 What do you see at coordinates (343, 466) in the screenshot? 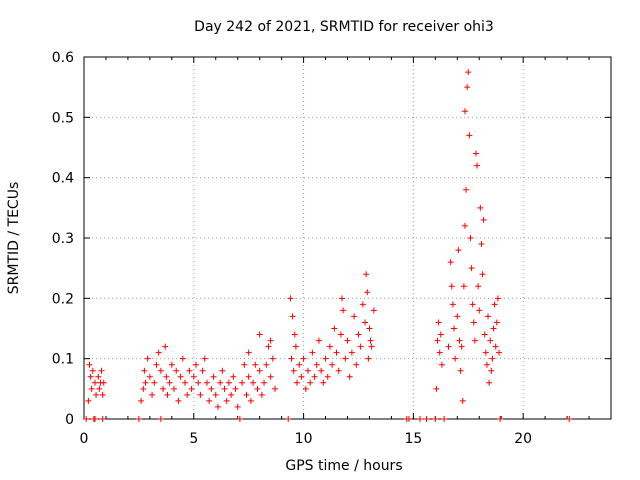
I see `x-axis-label: GPS time / hours` at bounding box center [343, 466].